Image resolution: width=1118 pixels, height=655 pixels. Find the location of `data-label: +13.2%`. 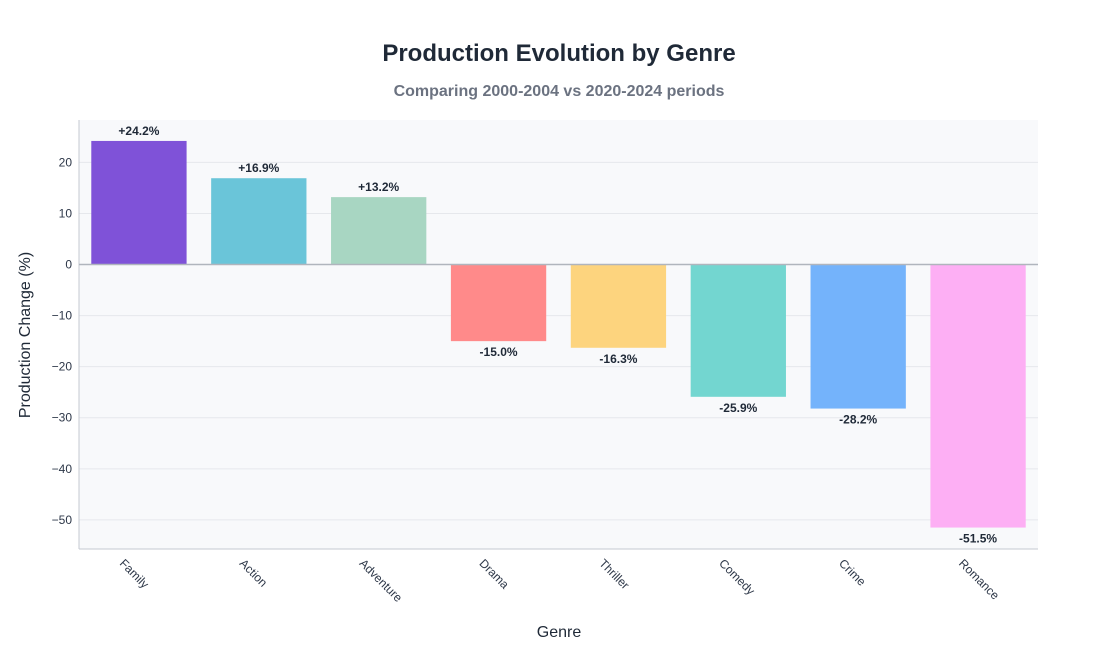

data-label: +13.2% is located at coordinates (378, 187).